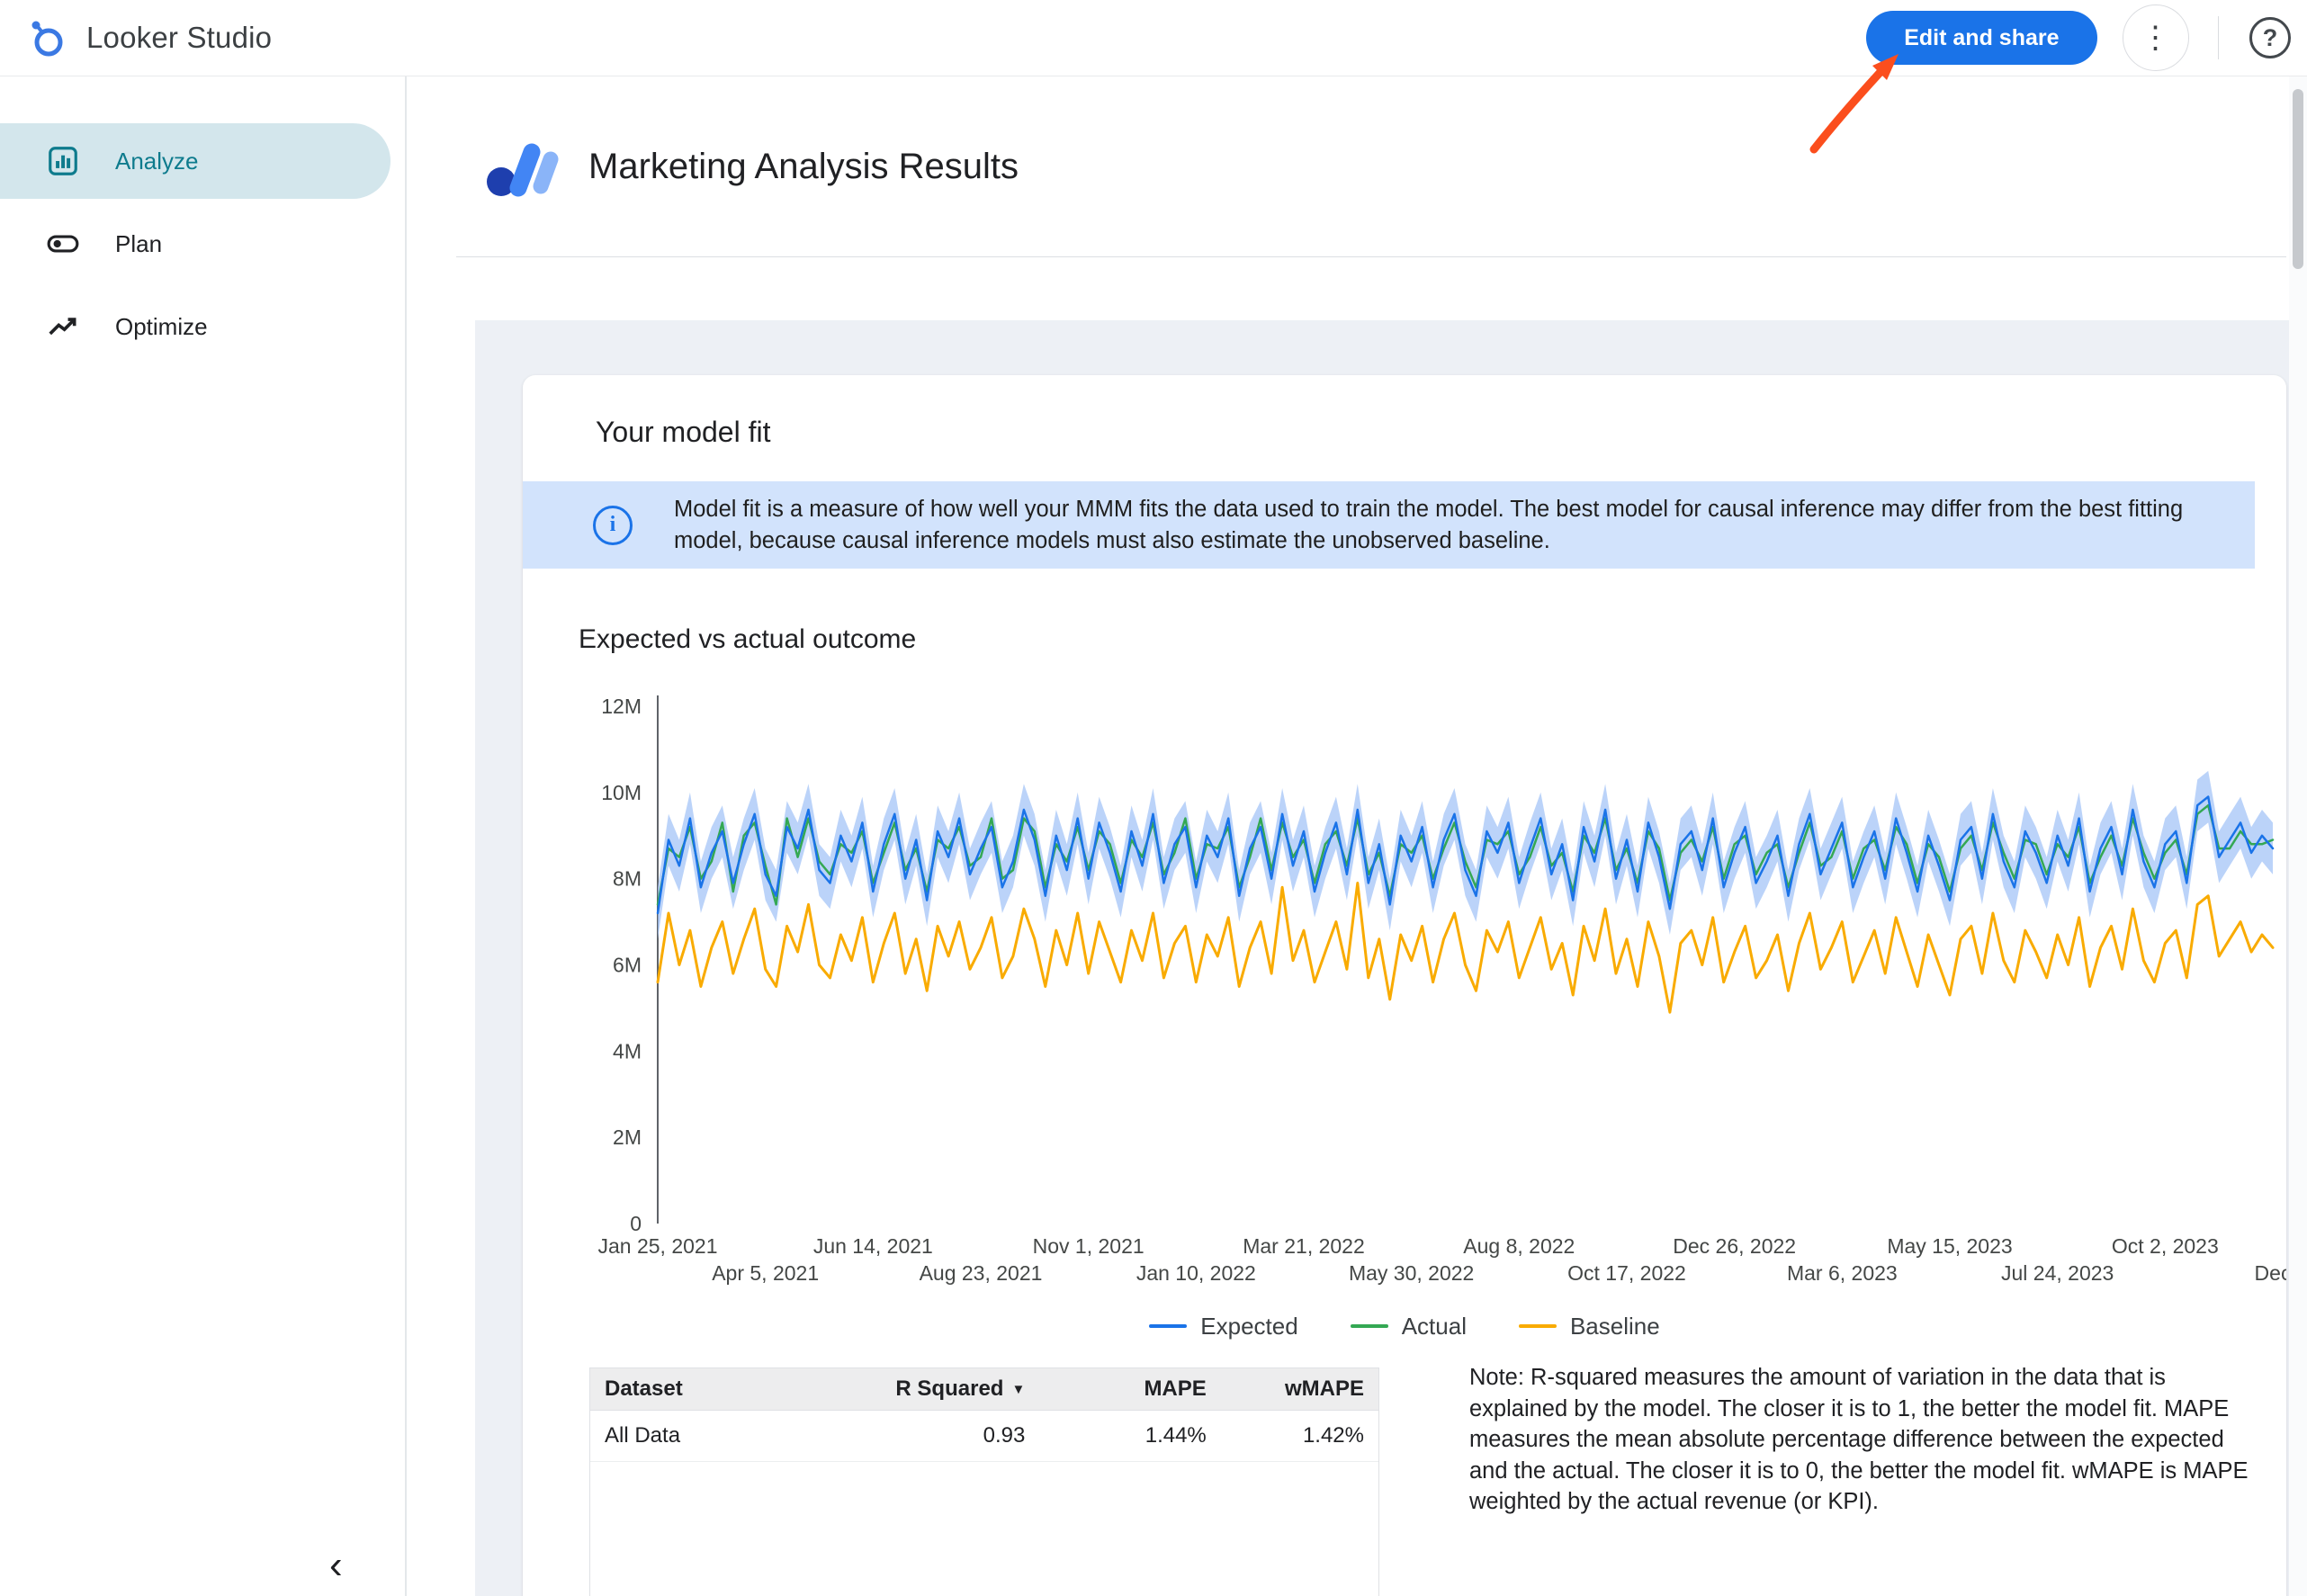  I want to click on svg-text: 2M, so click(627, 1137).